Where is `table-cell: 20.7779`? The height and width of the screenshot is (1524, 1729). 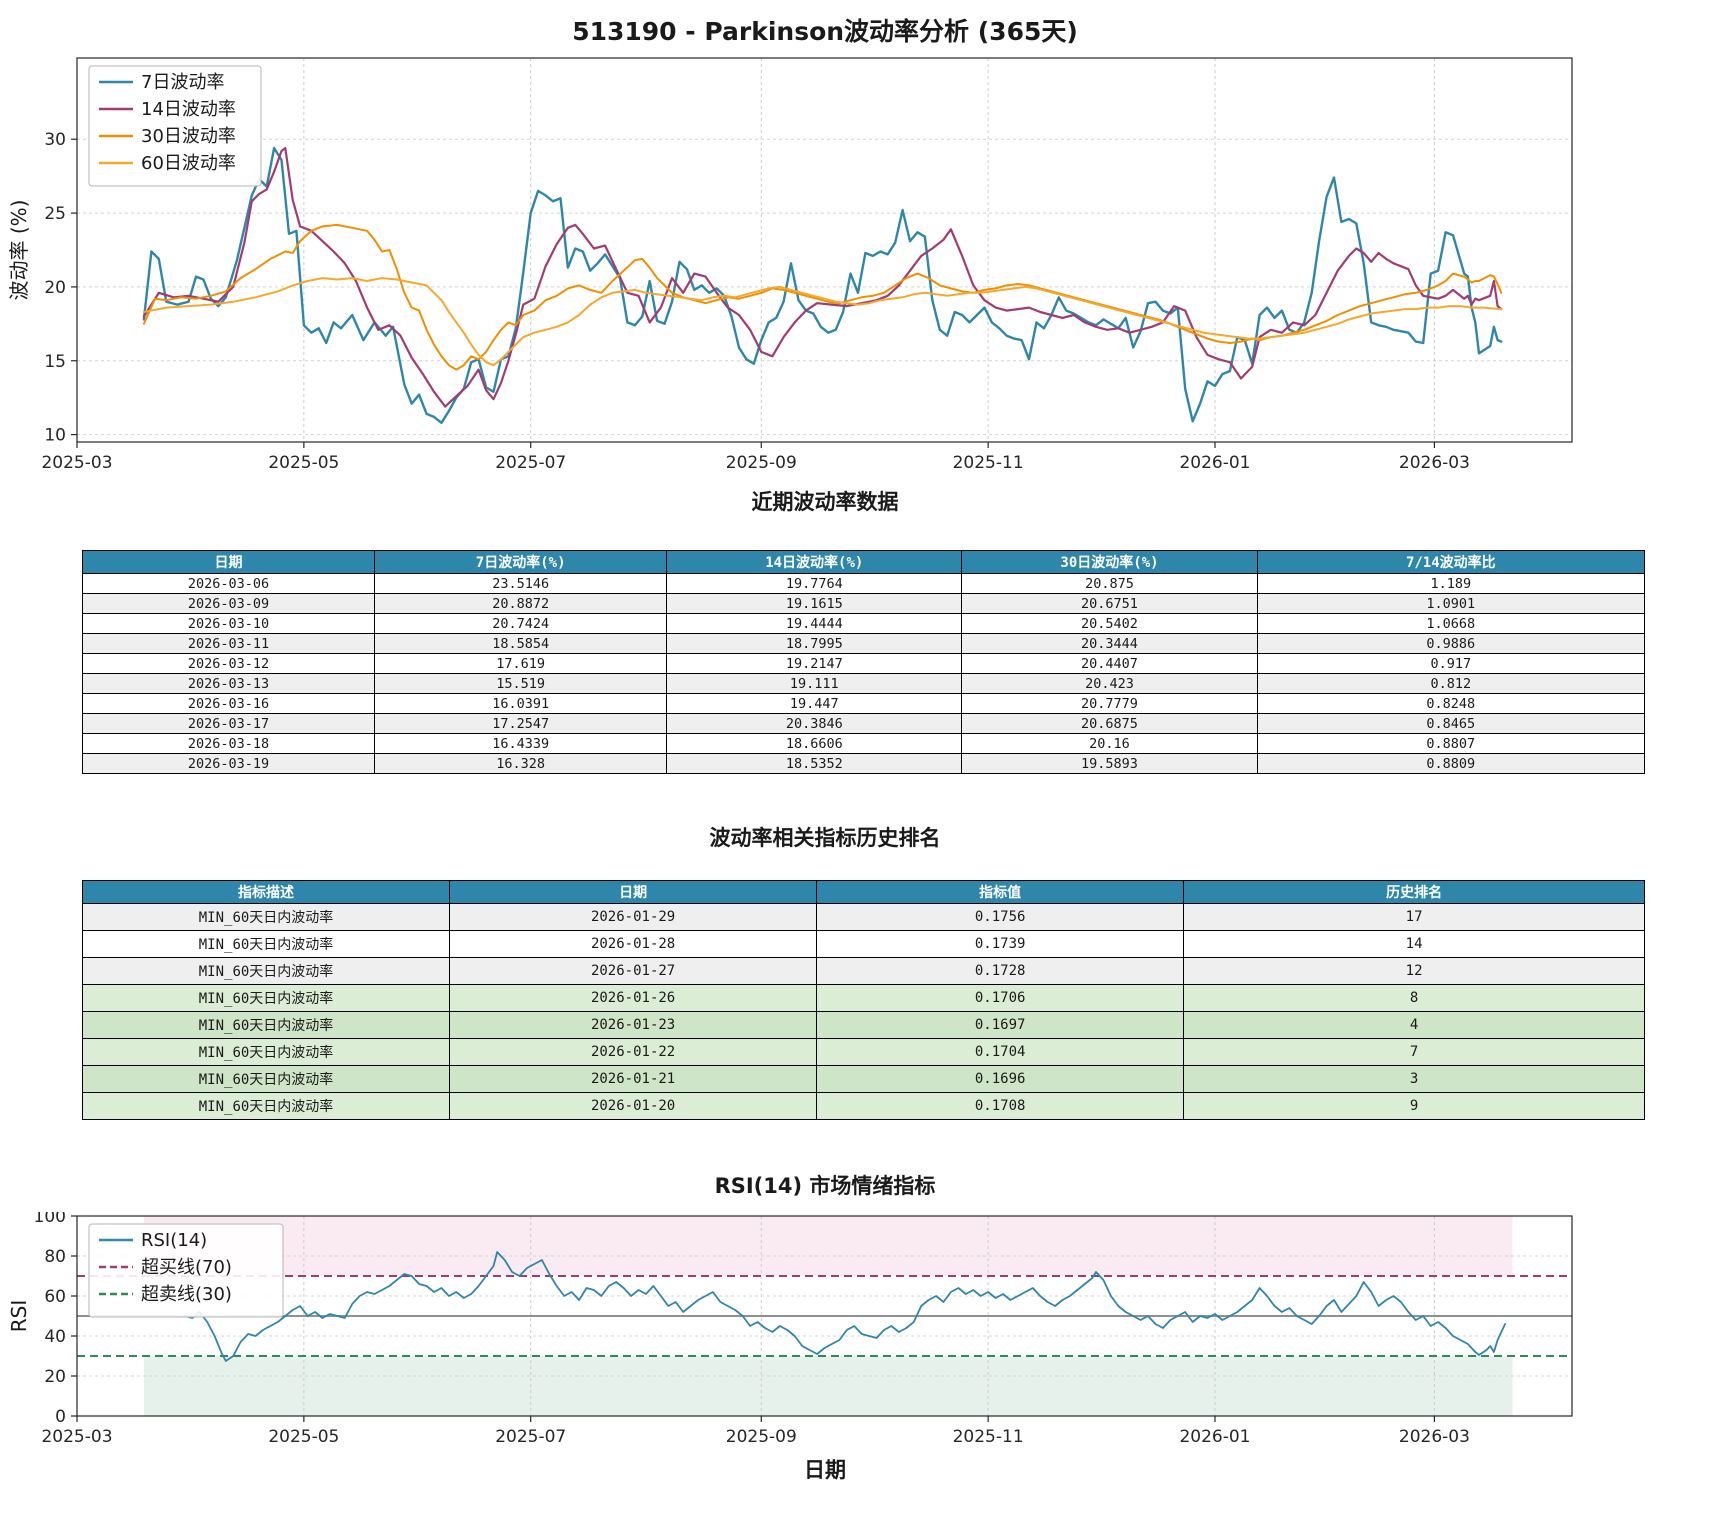 table-cell: 20.7779 is located at coordinates (1109, 703).